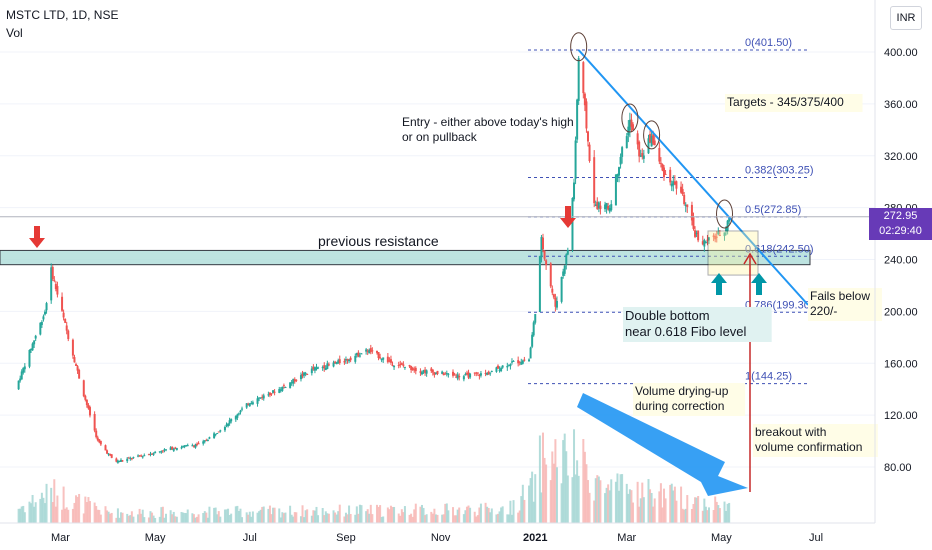  What do you see at coordinates (906, 18) in the screenshot?
I see `currency-button: INR` at bounding box center [906, 18].